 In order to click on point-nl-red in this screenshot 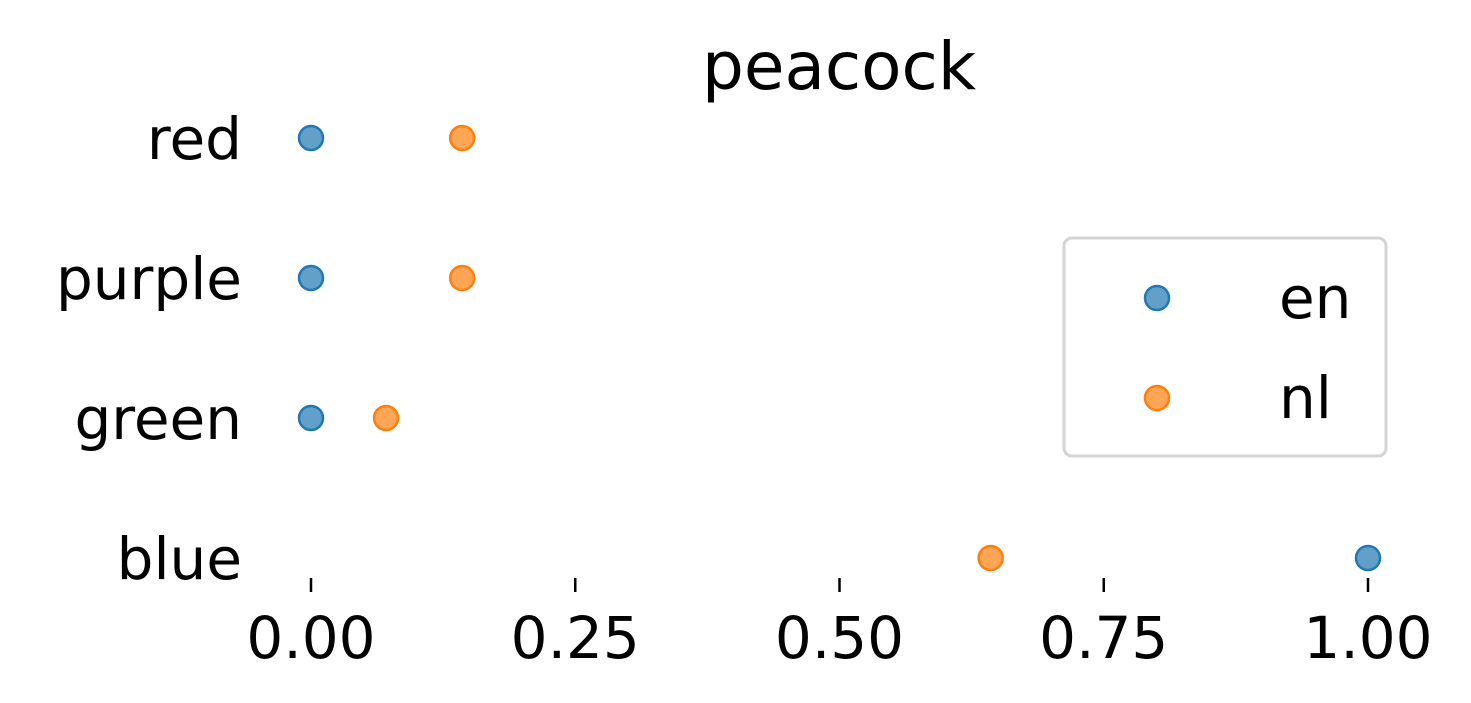, I will do `click(462, 138)`.